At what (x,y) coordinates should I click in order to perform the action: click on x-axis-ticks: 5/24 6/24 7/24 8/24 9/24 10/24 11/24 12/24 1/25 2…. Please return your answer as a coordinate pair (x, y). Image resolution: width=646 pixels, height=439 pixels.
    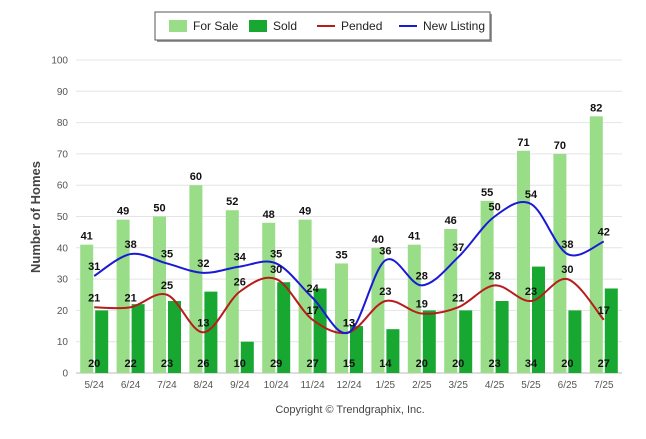
    Looking at the image, I should click on (349, 385).